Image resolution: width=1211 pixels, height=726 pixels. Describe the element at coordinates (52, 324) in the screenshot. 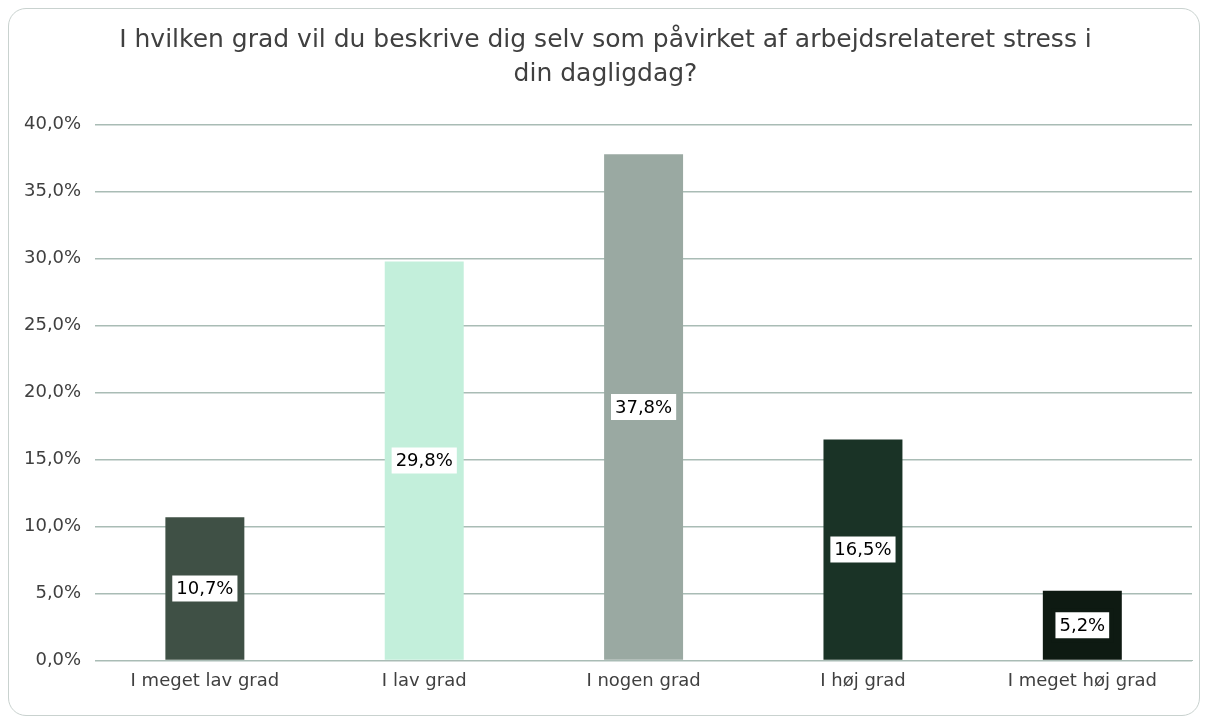

I see `y-tick-label: 25,0%` at that location.